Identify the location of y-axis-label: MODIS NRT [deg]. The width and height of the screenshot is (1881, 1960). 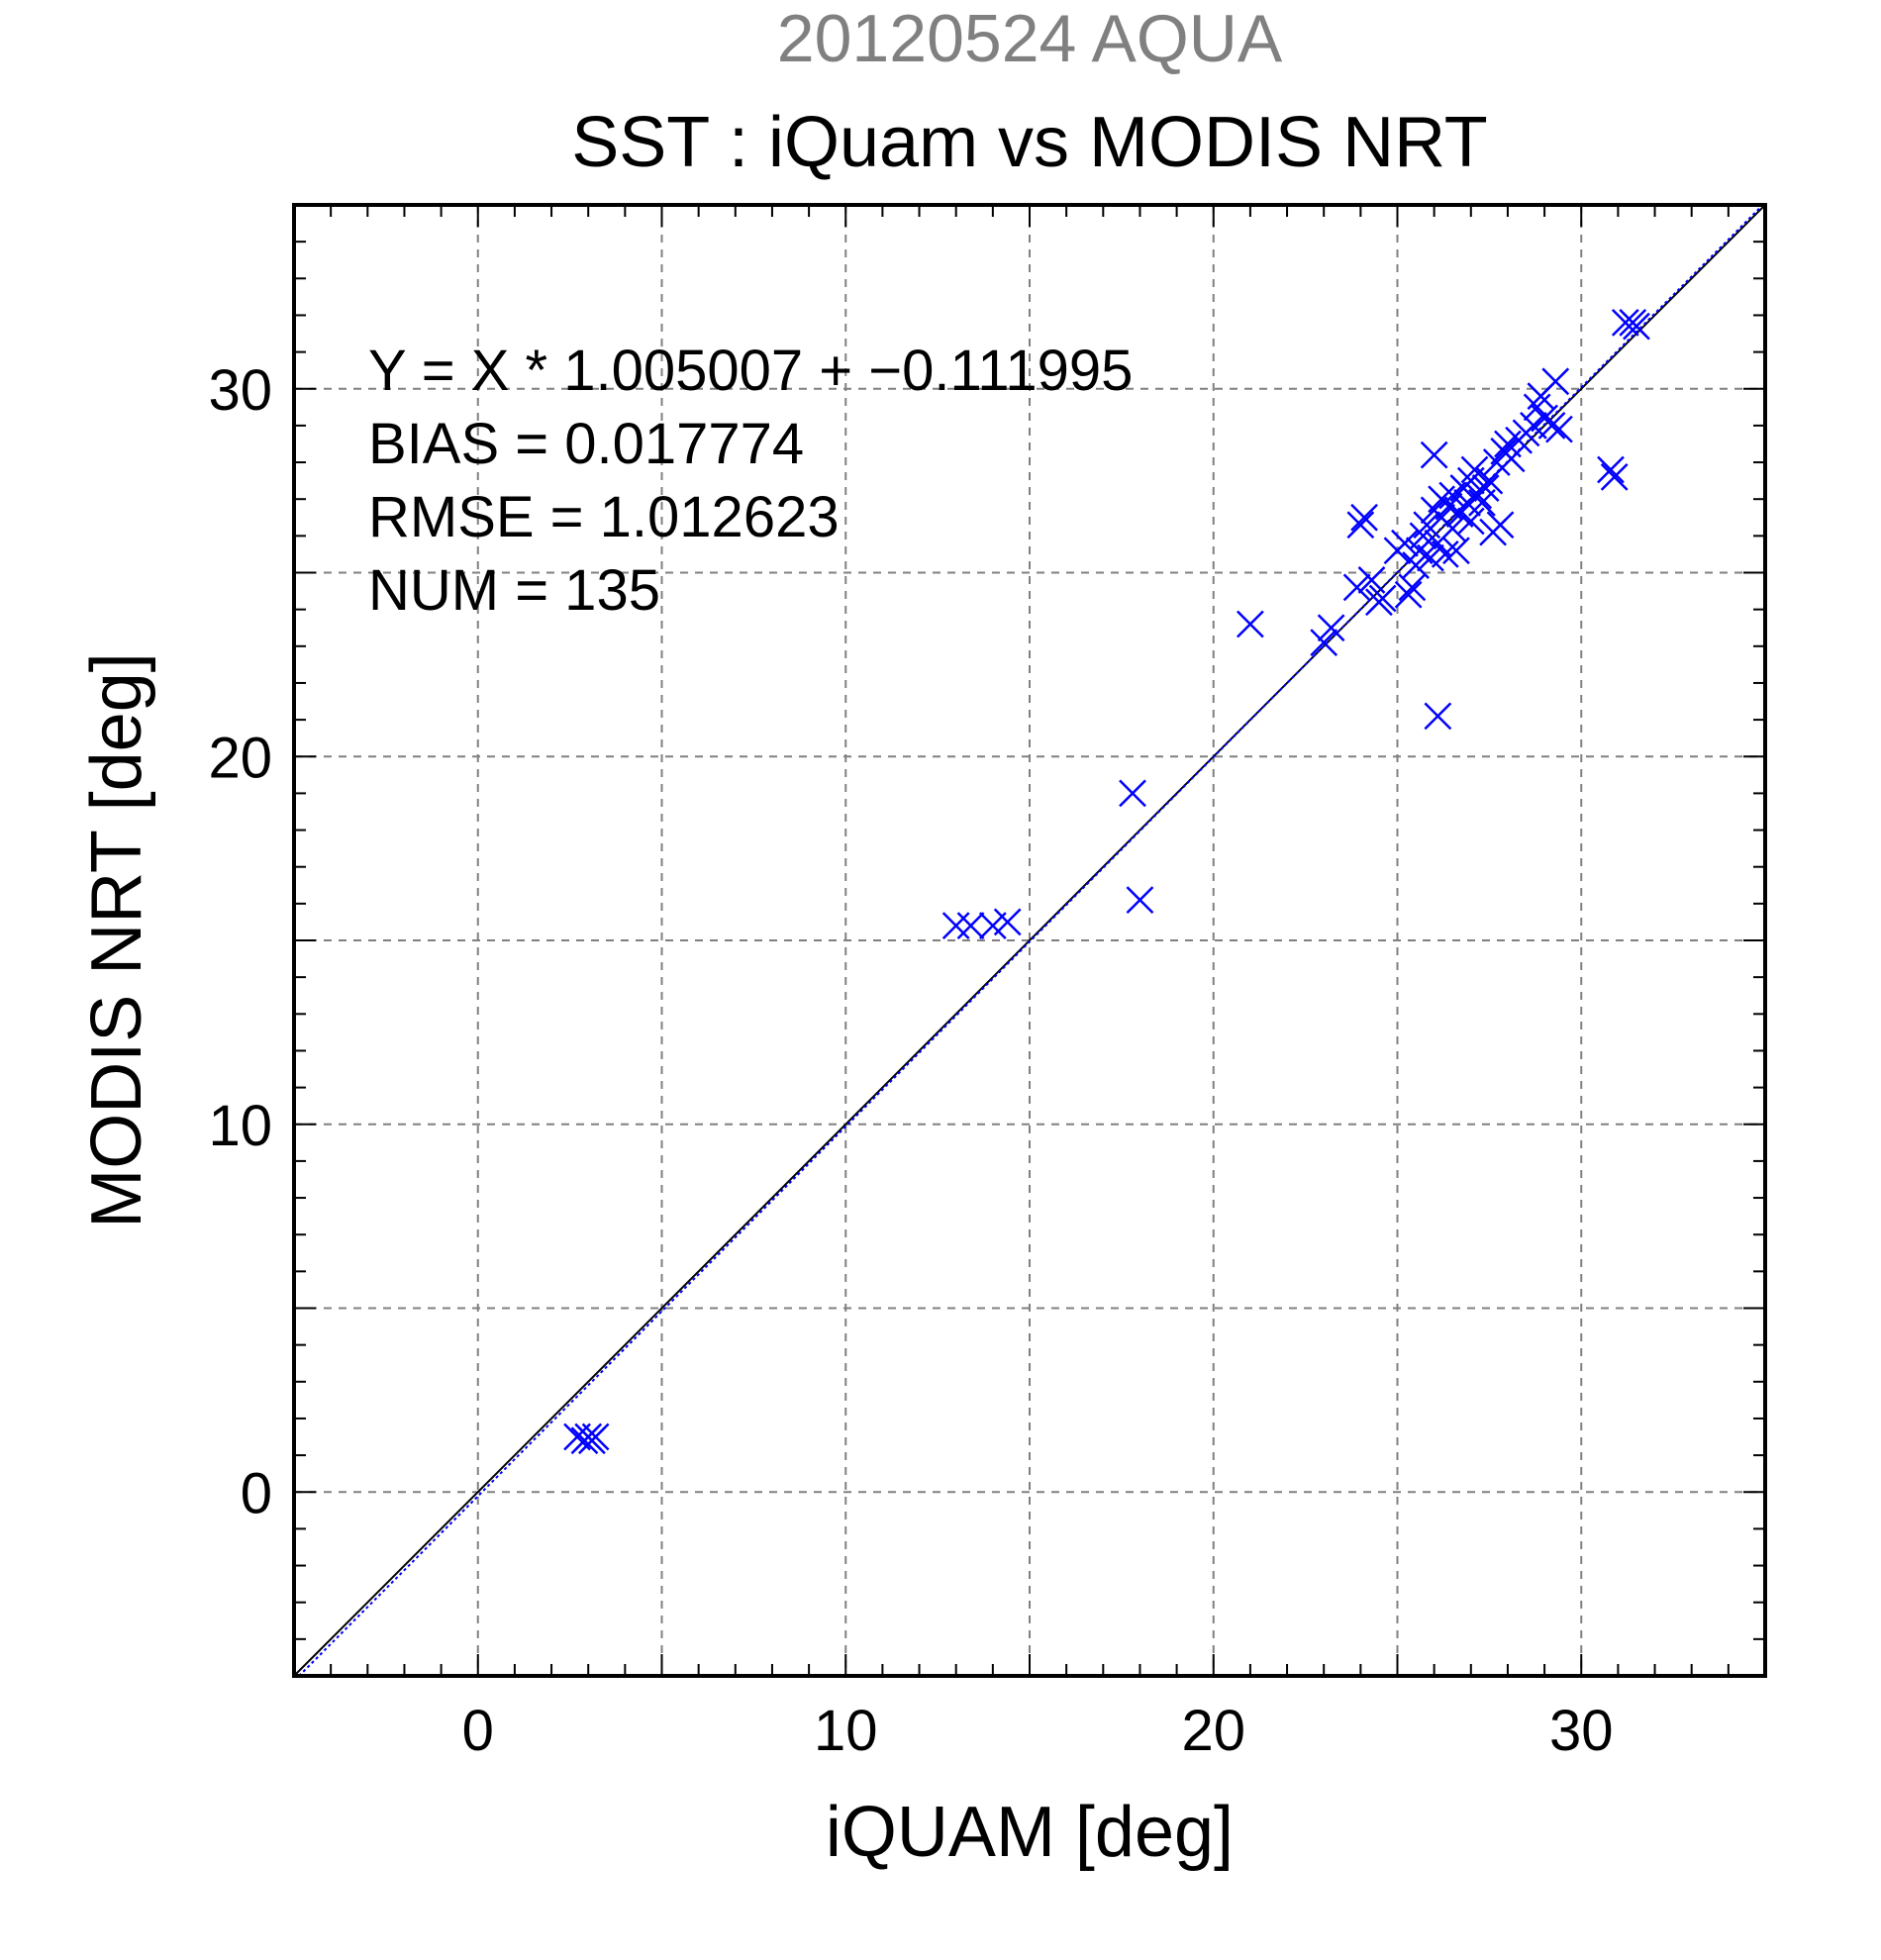
(116, 940).